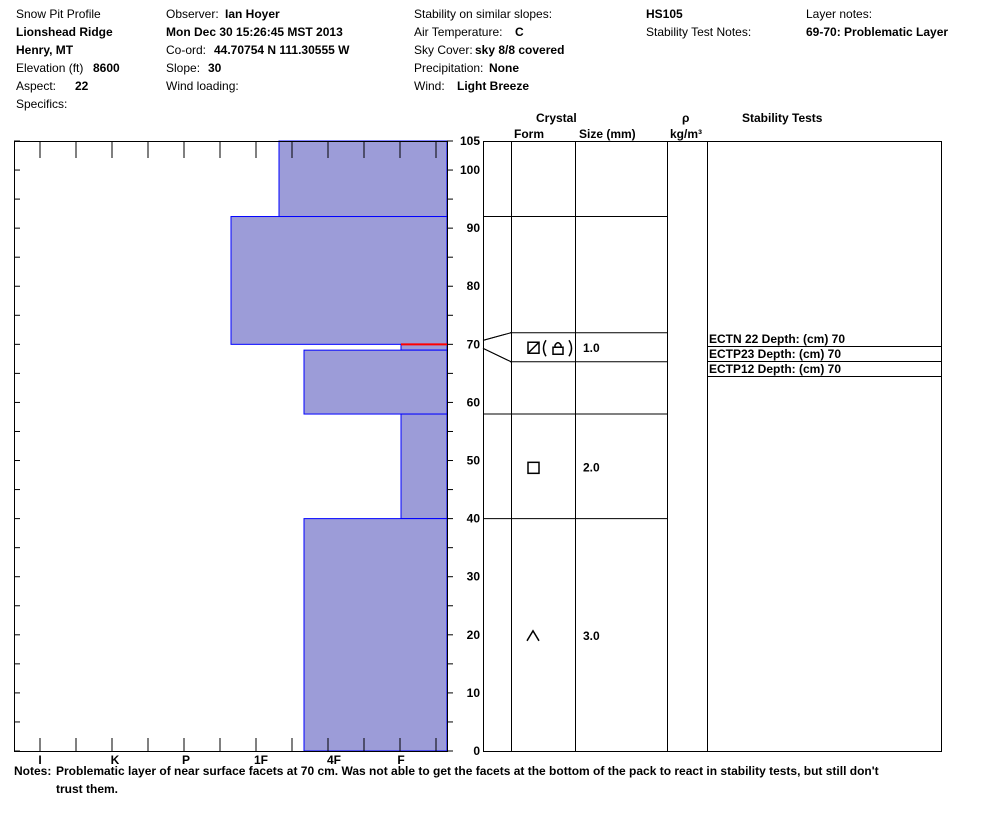  Describe the element at coordinates (558, 345) in the screenshot. I see `depth-hoar-icon-top` at that location.